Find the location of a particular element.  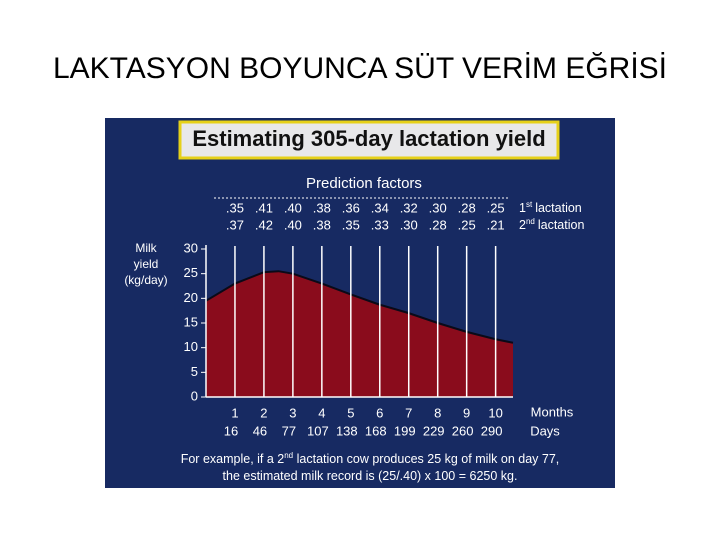

factor-row-label: 1st lactation is located at coordinates (550, 207).